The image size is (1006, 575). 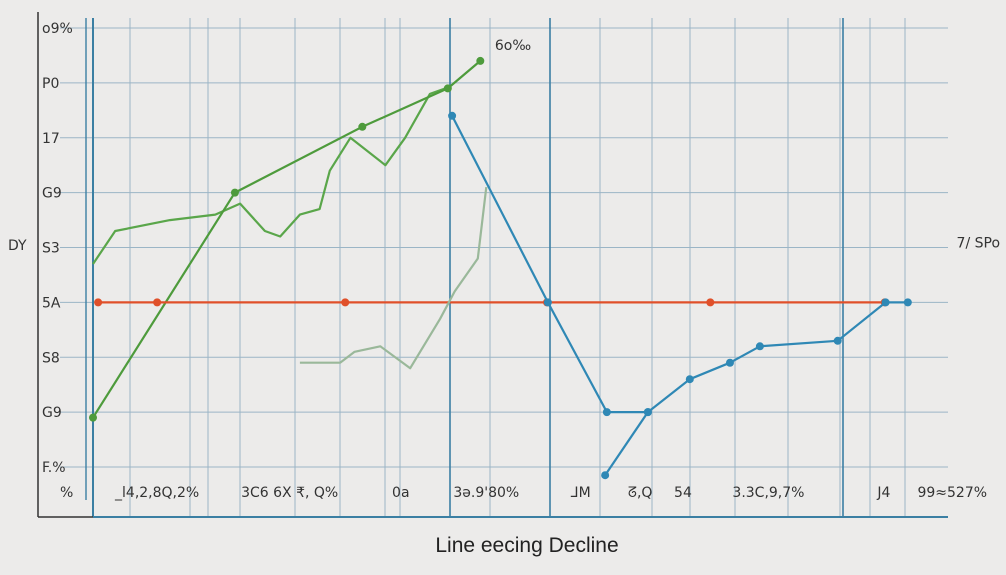 What do you see at coordinates (50, 84) in the screenshot?
I see `y-tick-label: P0` at bounding box center [50, 84].